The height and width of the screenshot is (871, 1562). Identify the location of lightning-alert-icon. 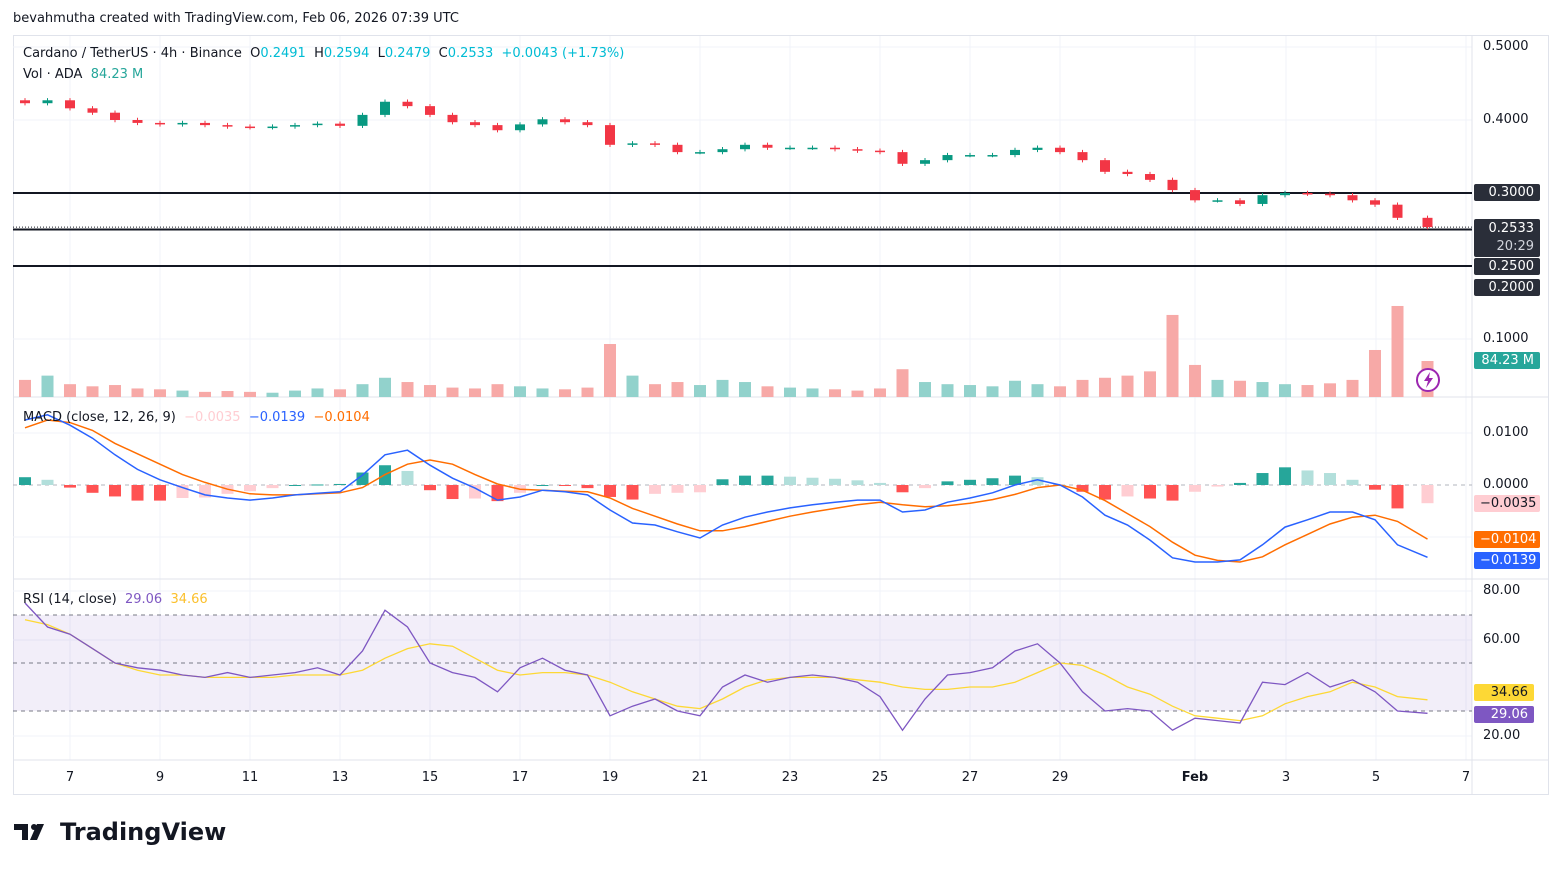
(1428, 380).